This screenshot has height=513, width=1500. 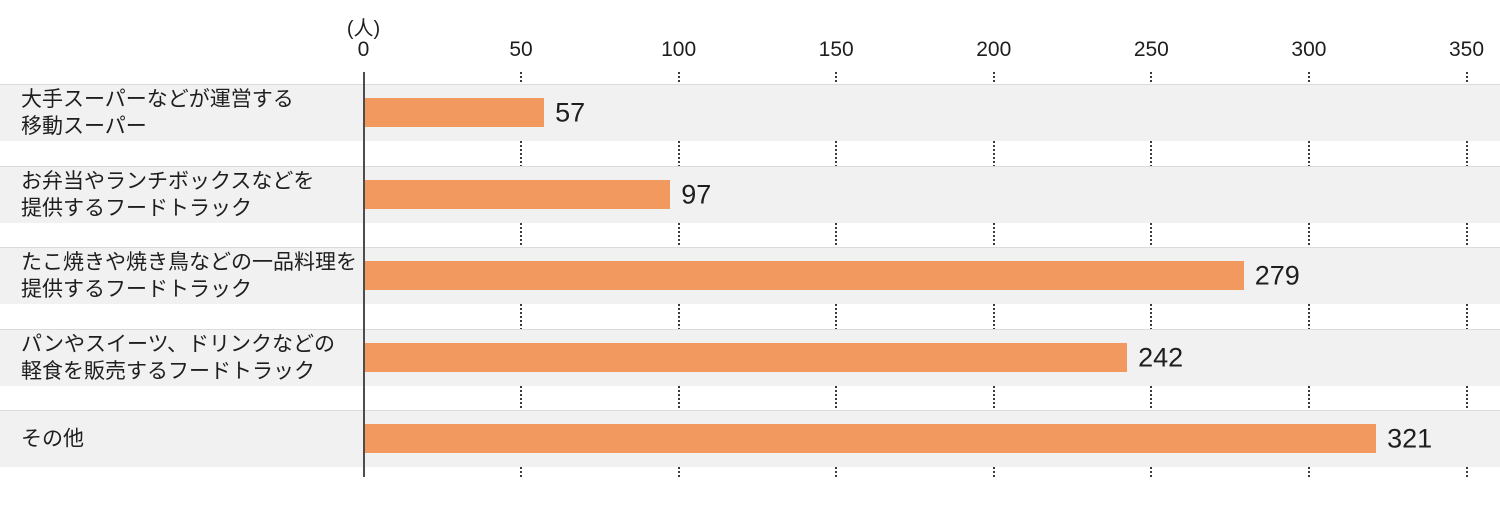 What do you see at coordinates (363, 49) in the screenshot?
I see `x-tick-label: 0` at bounding box center [363, 49].